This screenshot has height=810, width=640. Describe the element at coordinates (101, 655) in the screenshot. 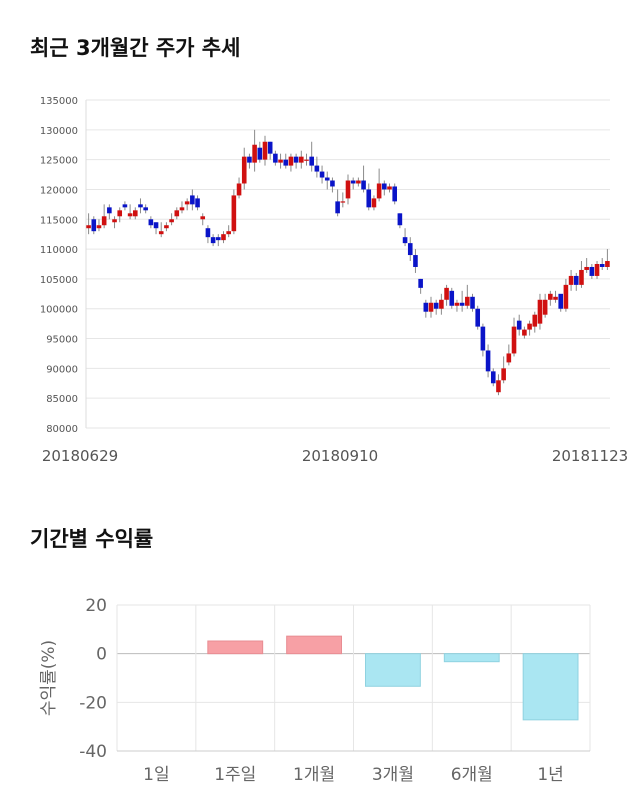

I see `y-tick-label: 0` at that location.